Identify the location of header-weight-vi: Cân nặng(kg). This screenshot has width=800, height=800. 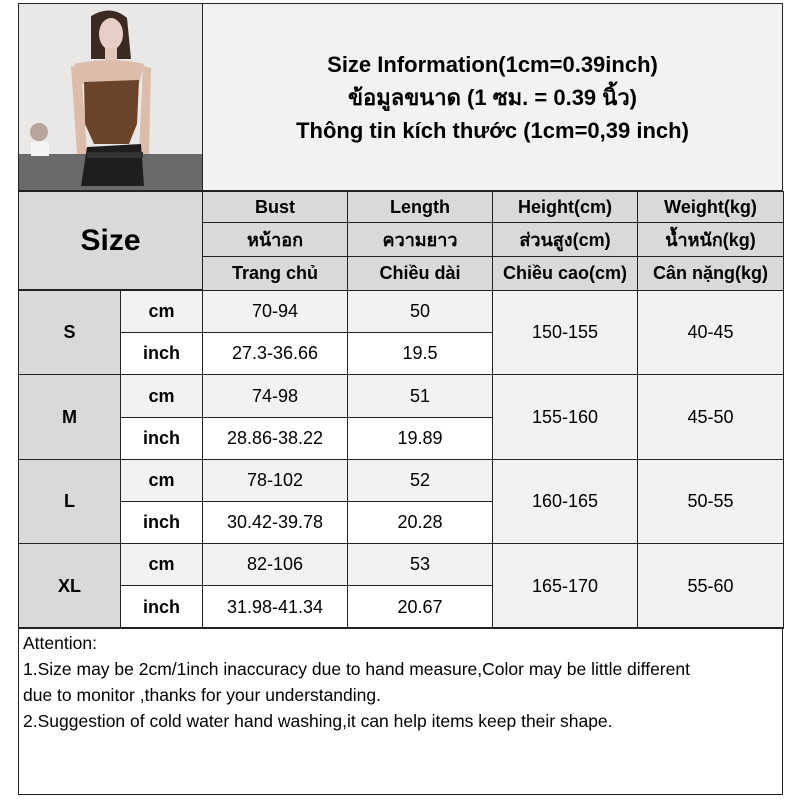
(710, 273).